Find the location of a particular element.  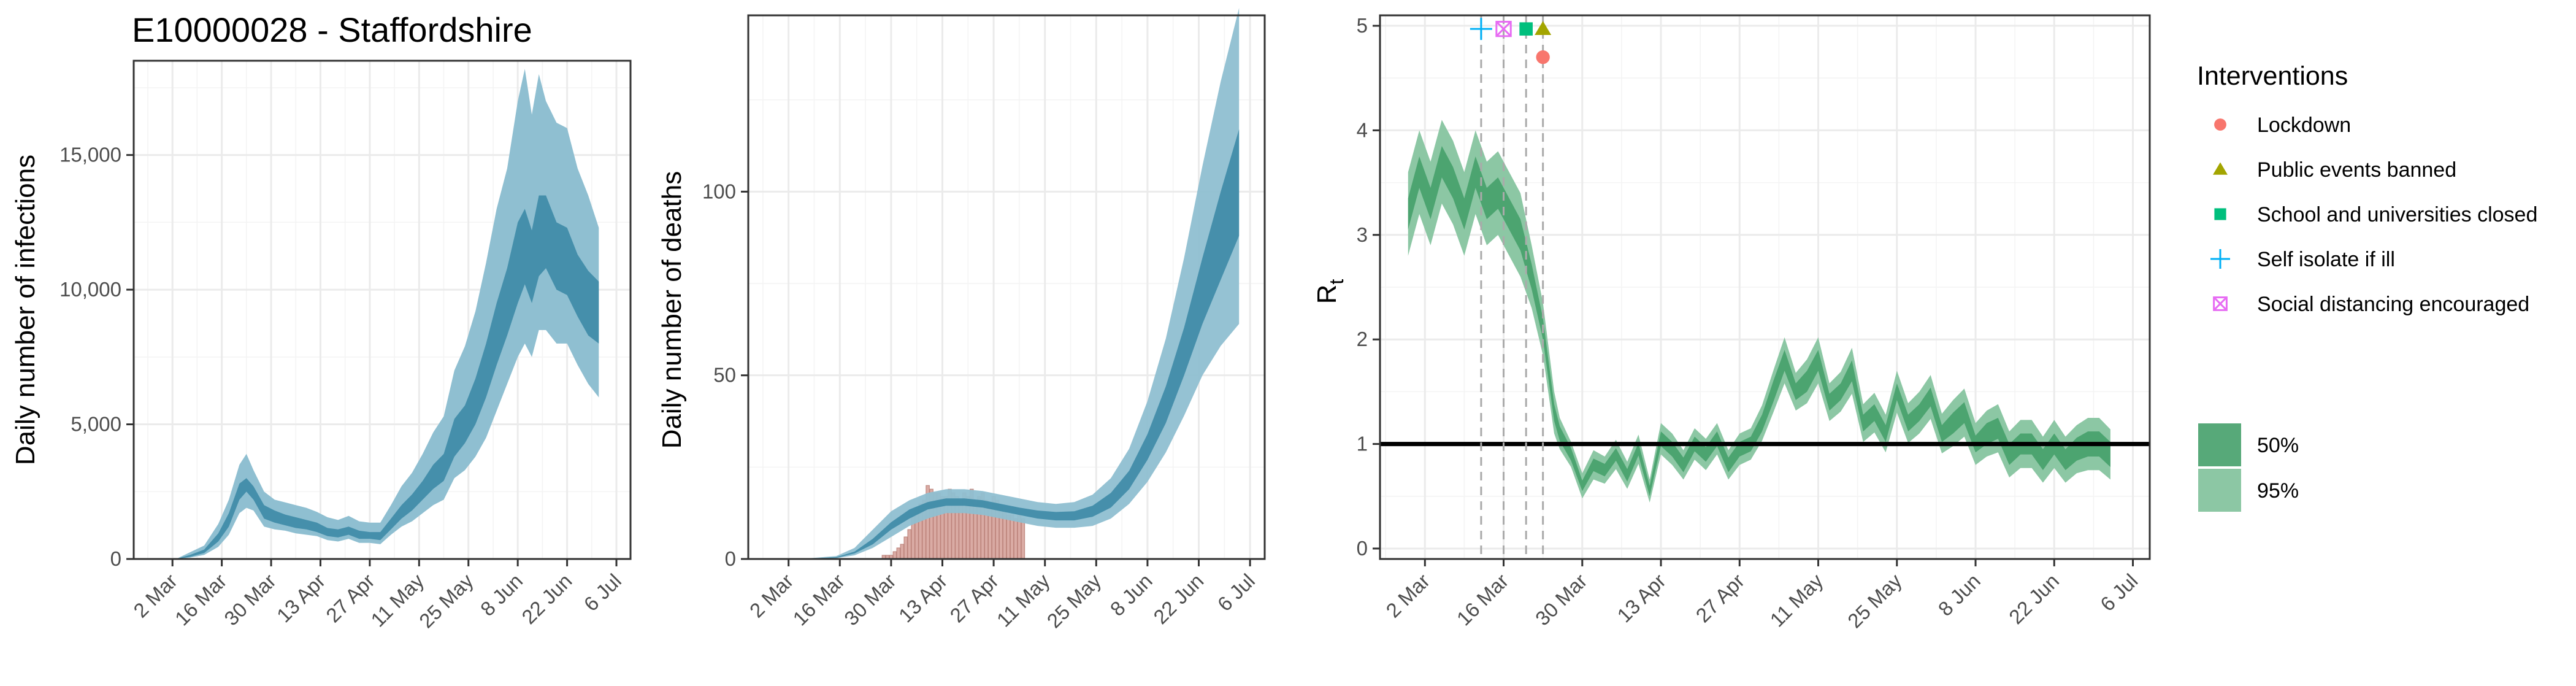

y-tick-label: 15,000 is located at coordinates (90, 155).